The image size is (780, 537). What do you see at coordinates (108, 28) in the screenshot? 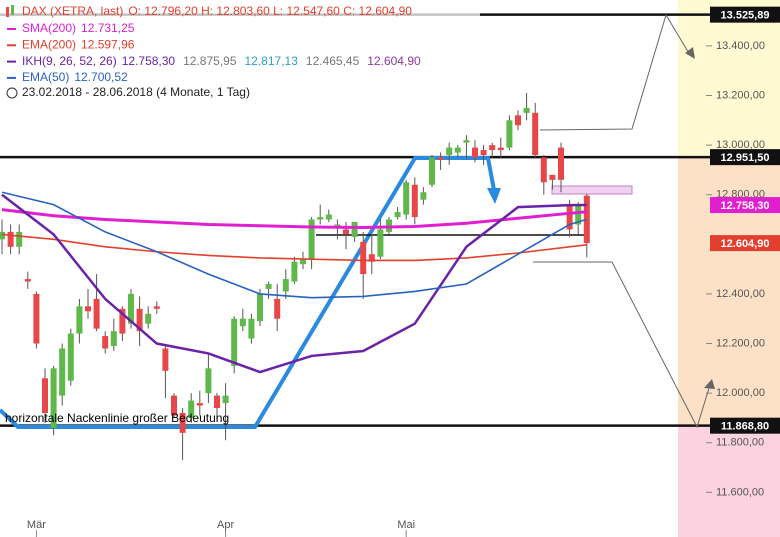
I see `legend-value: 12.731,25` at bounding box center [108, 28].